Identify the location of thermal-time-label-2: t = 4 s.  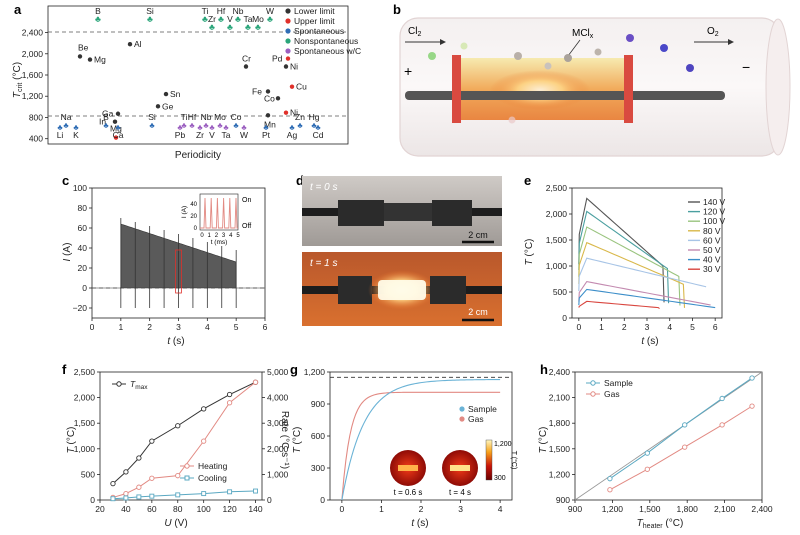
(460, 492).